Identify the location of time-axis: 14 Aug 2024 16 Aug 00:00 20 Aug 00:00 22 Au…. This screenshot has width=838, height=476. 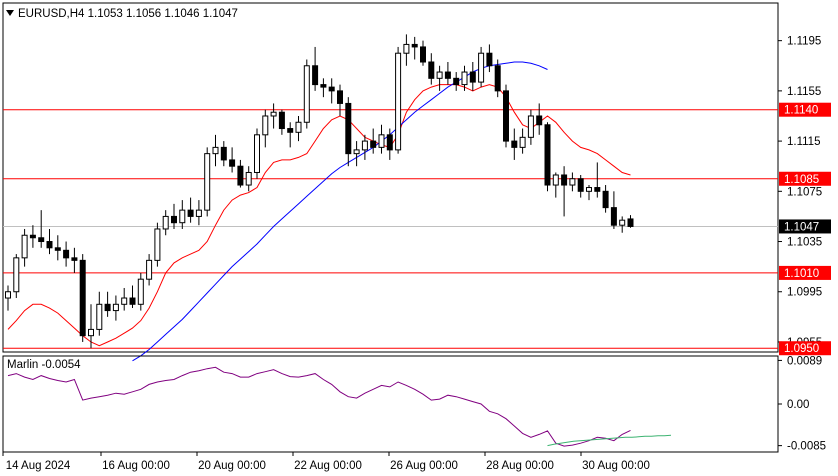
(326, 462).